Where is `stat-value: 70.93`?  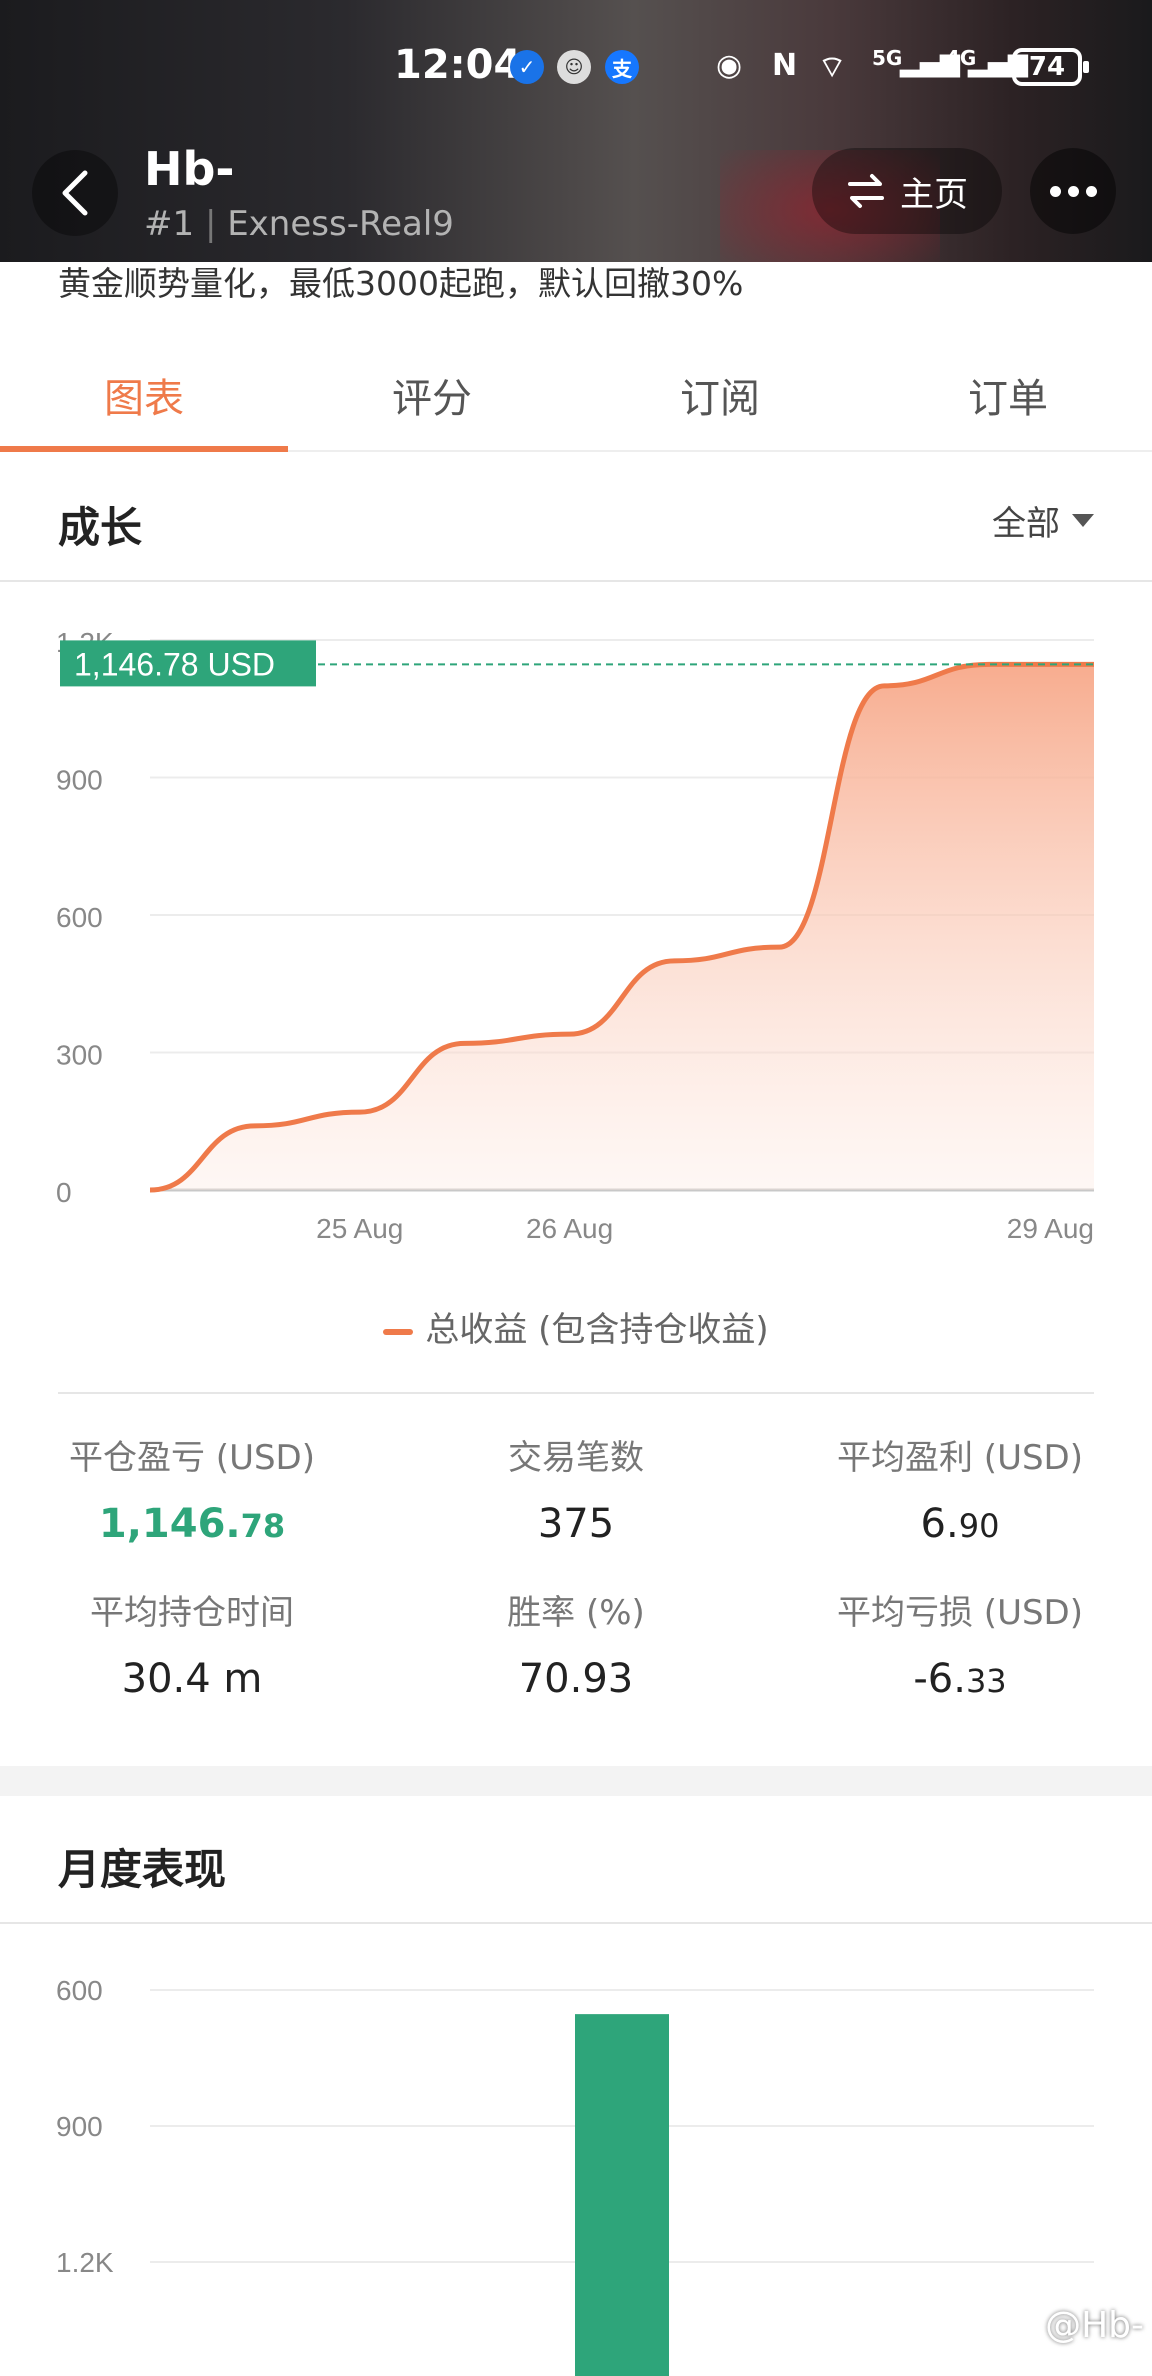 stat-value: 70.93 is located at coordinates (576, 1679).